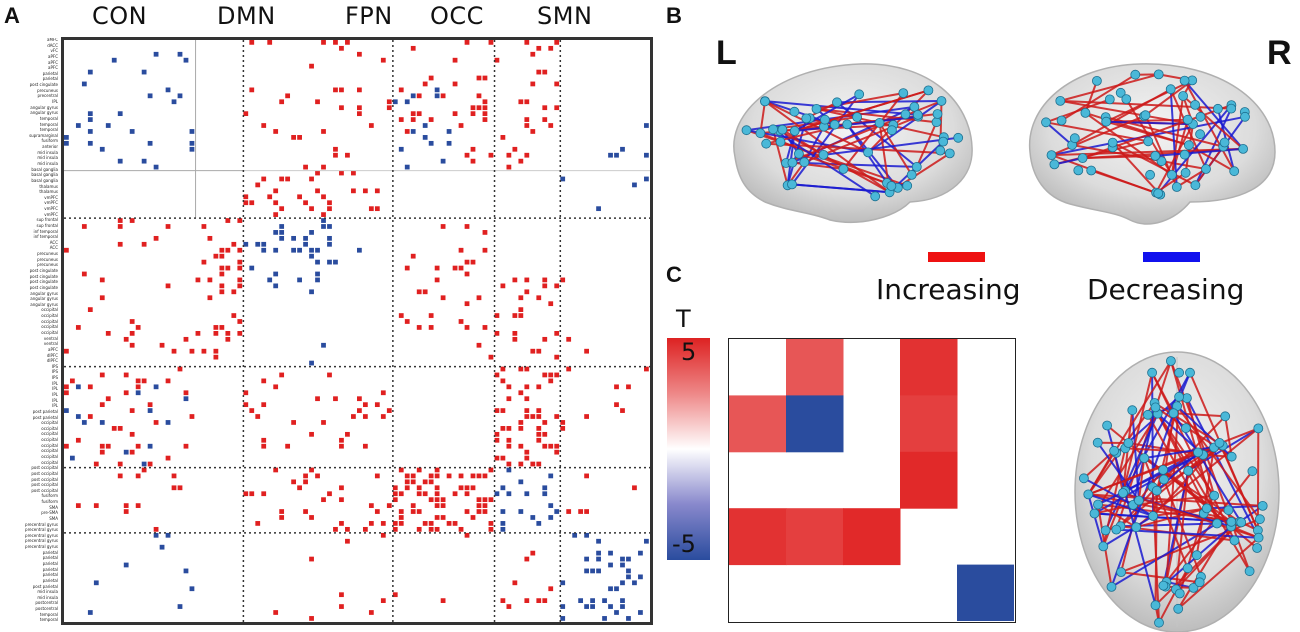  What do you see at coordinates (30, 260) in the screenshot?
I see `roi-label: precuneus` at bounding box center [30, 260].